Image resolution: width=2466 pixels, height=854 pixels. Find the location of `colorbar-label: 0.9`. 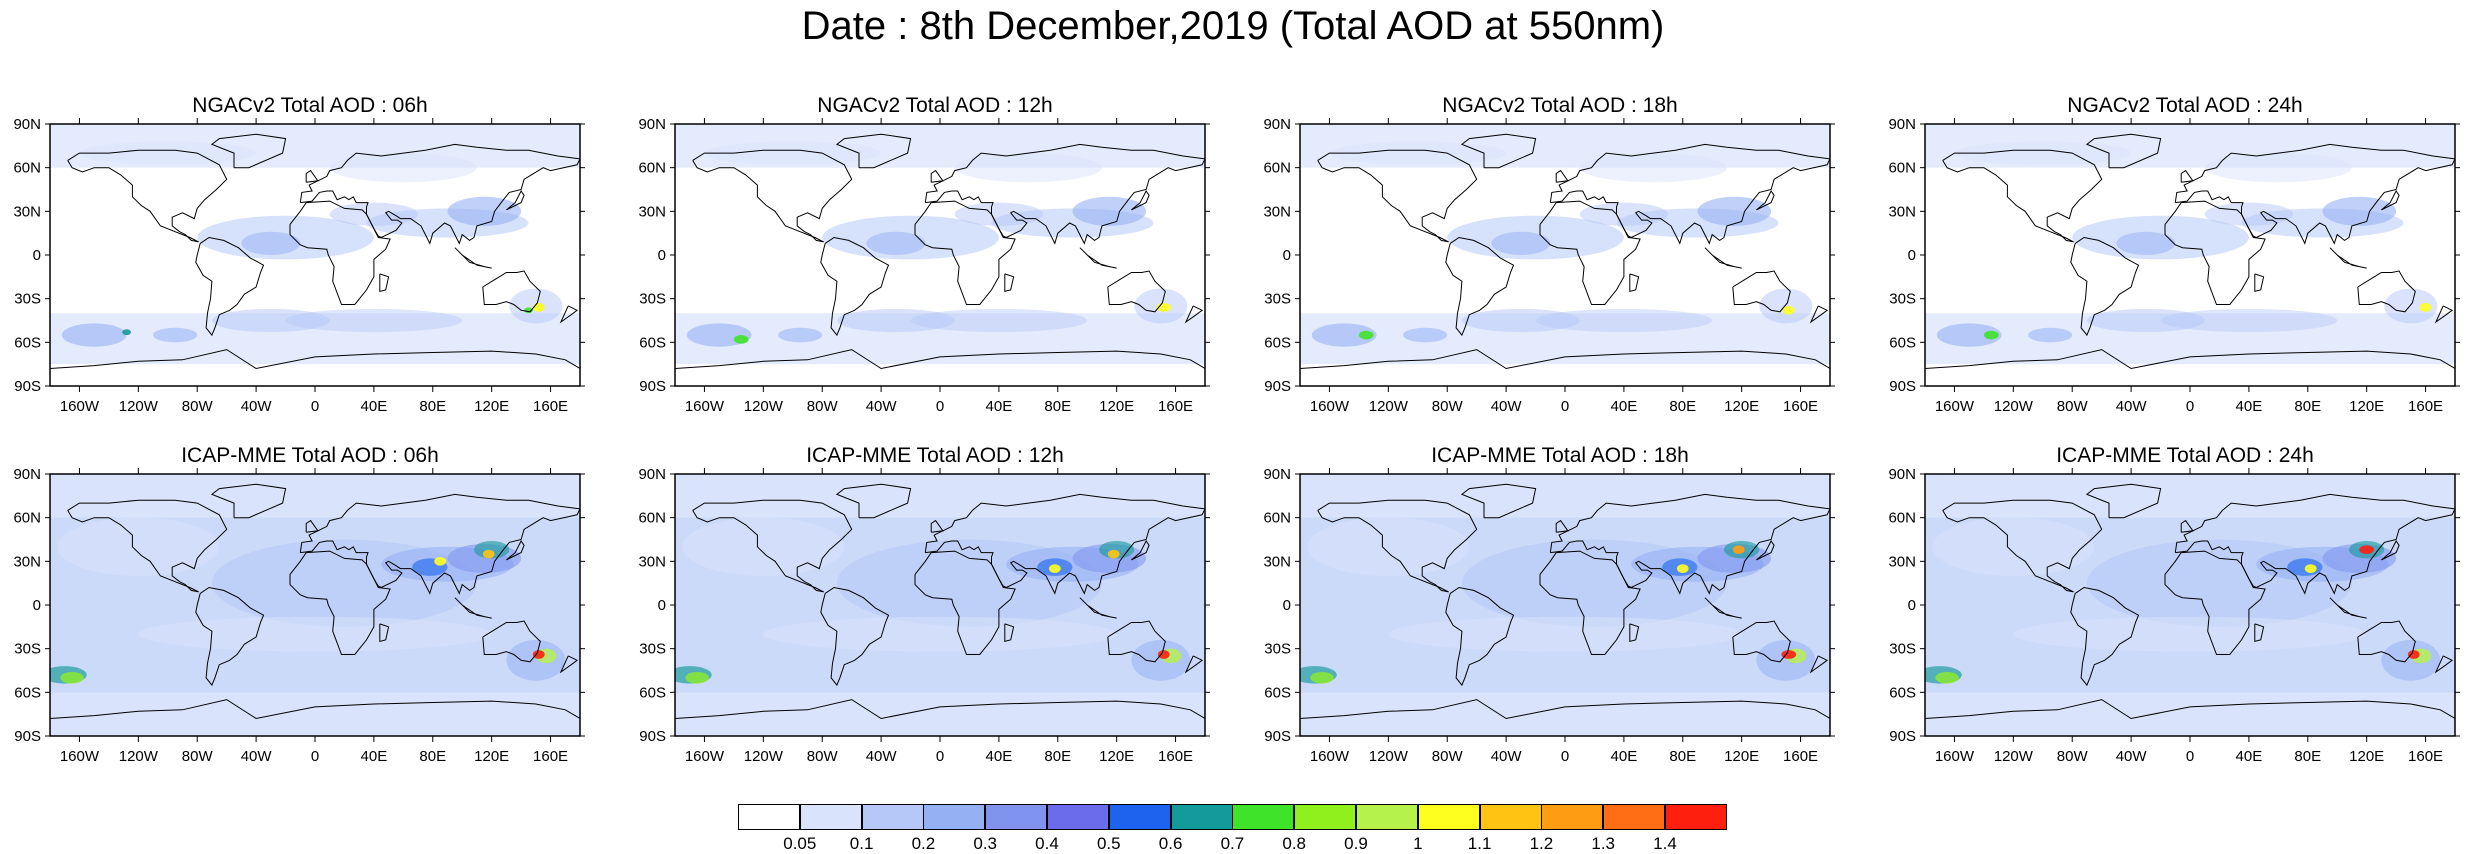

colorbar-label: 0.9 is located at coordinates (1356, 843).